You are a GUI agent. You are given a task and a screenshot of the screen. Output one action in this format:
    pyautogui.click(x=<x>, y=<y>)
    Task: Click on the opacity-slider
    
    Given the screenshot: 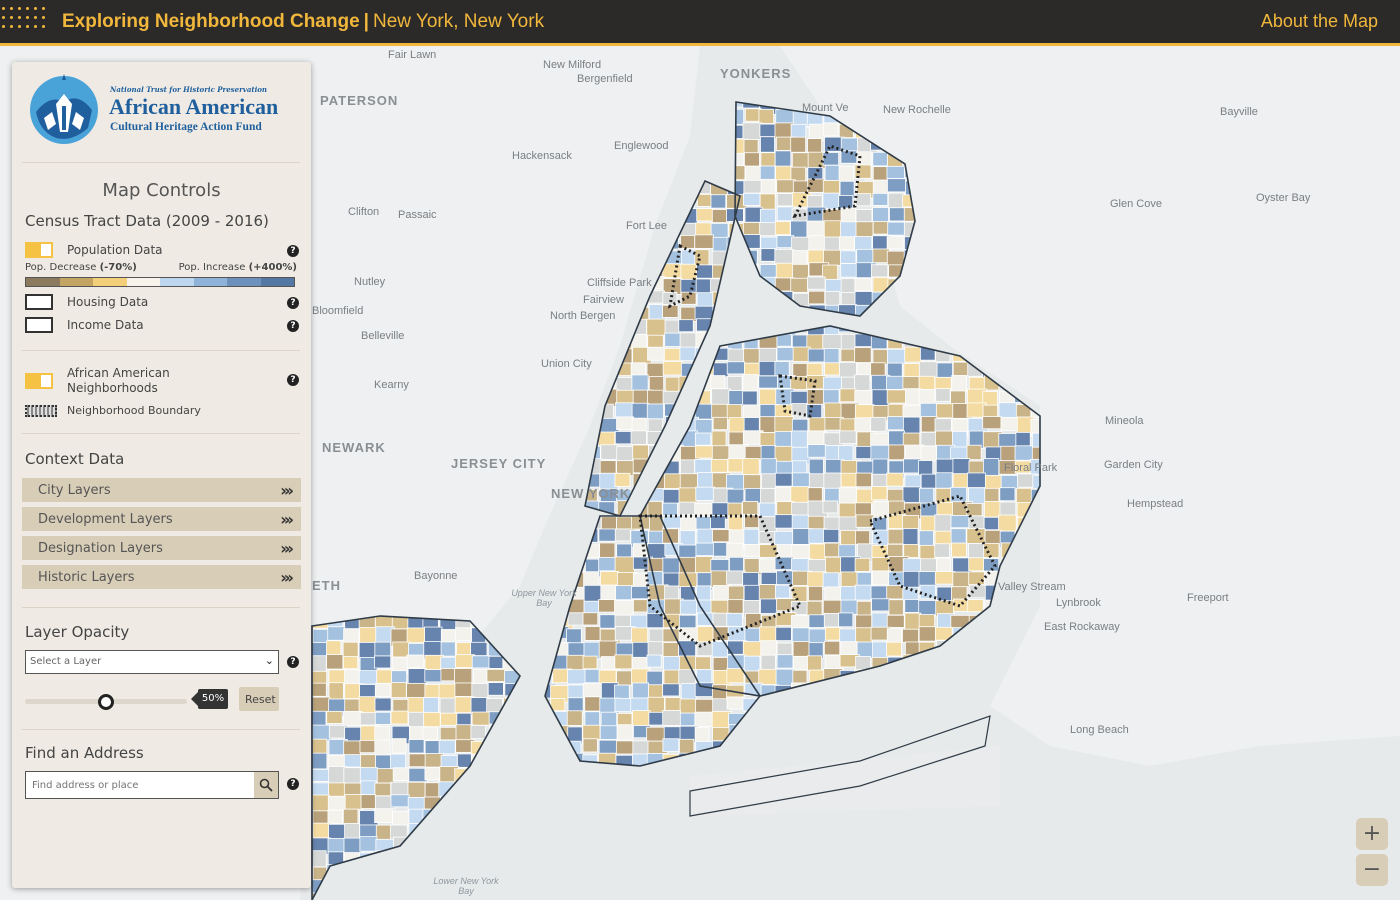 What is the action you would take?
    pyautogui.click(x=106, y=701)
    